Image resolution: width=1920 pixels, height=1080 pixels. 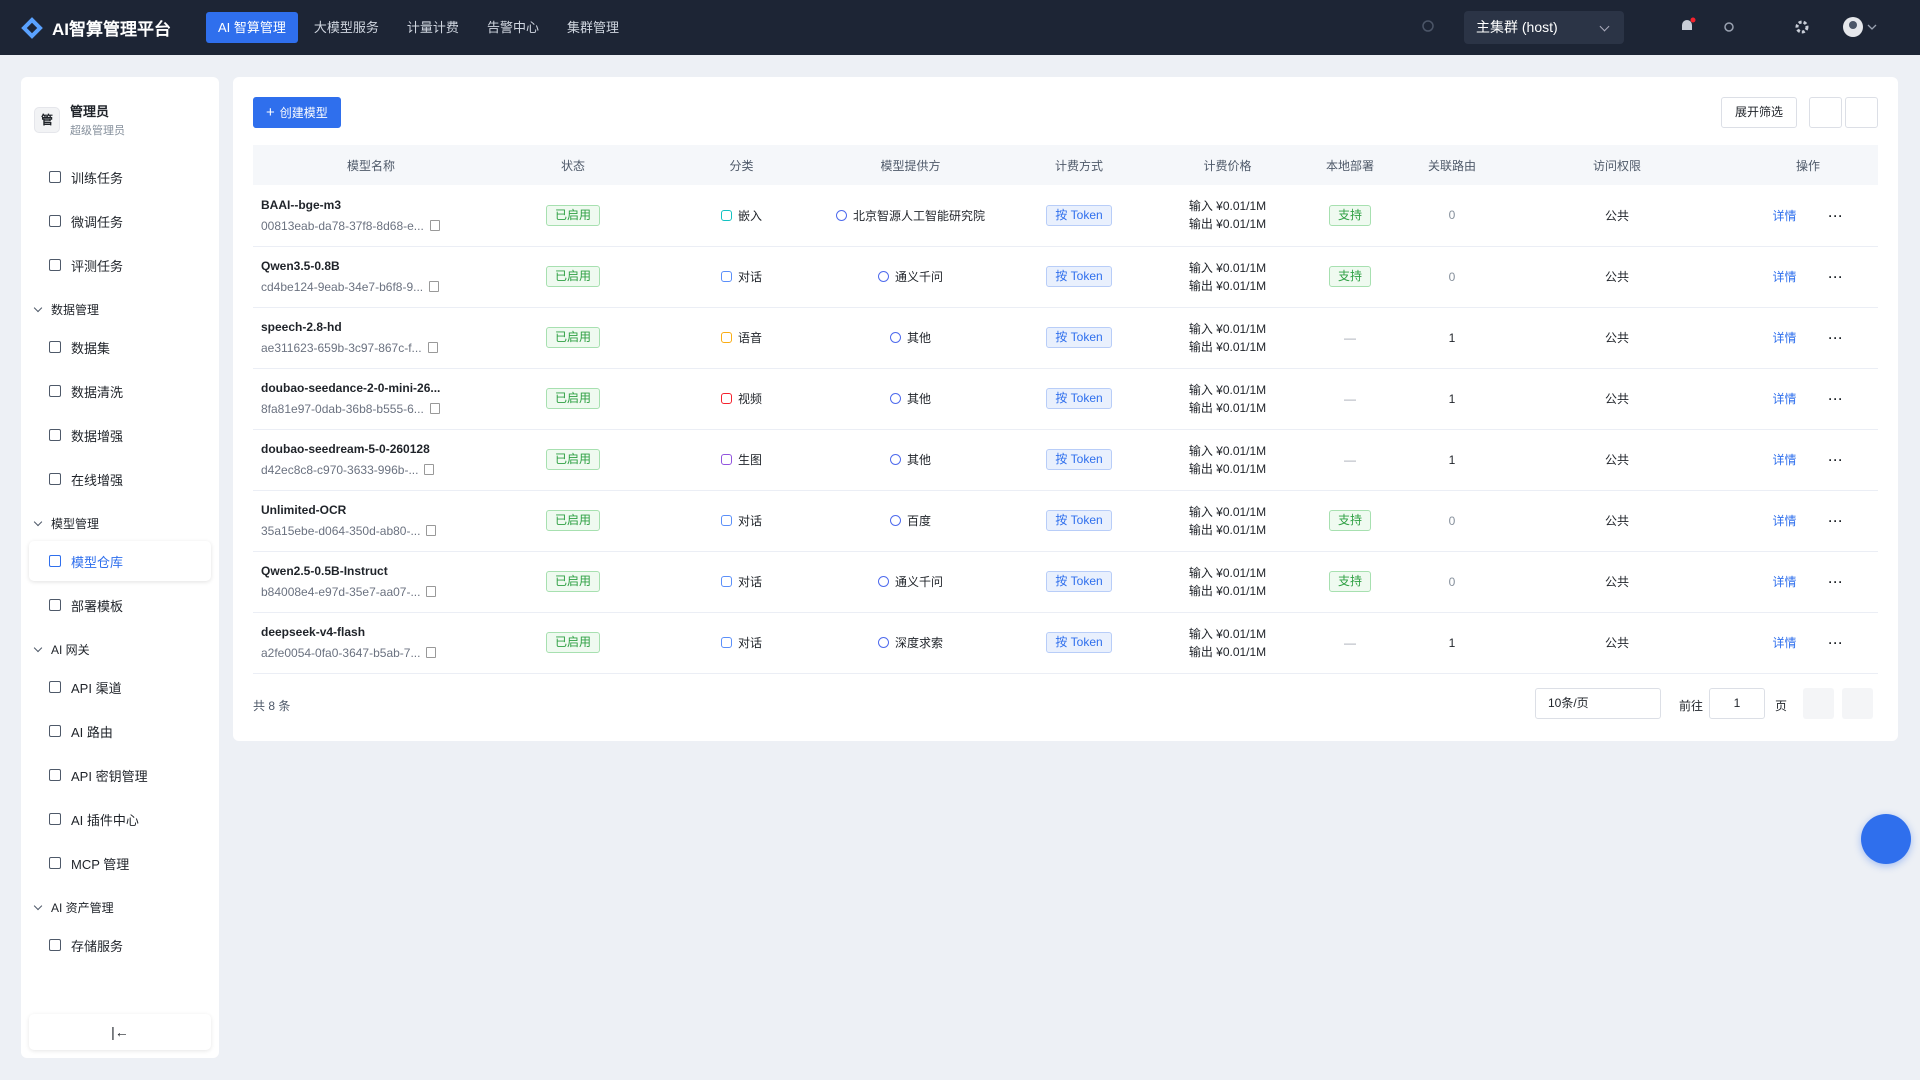 I want to click on logo: AI智算管理平台, so click(x=113, y=27).